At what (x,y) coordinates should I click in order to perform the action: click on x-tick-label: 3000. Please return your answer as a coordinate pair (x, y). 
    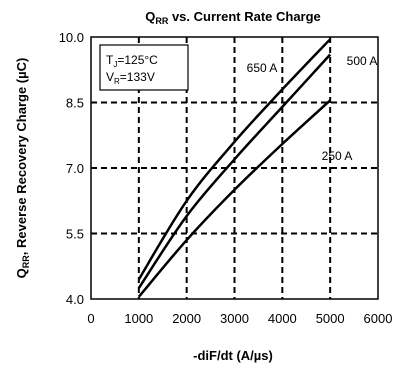
    Looking at the image, I should click on (234, 318).